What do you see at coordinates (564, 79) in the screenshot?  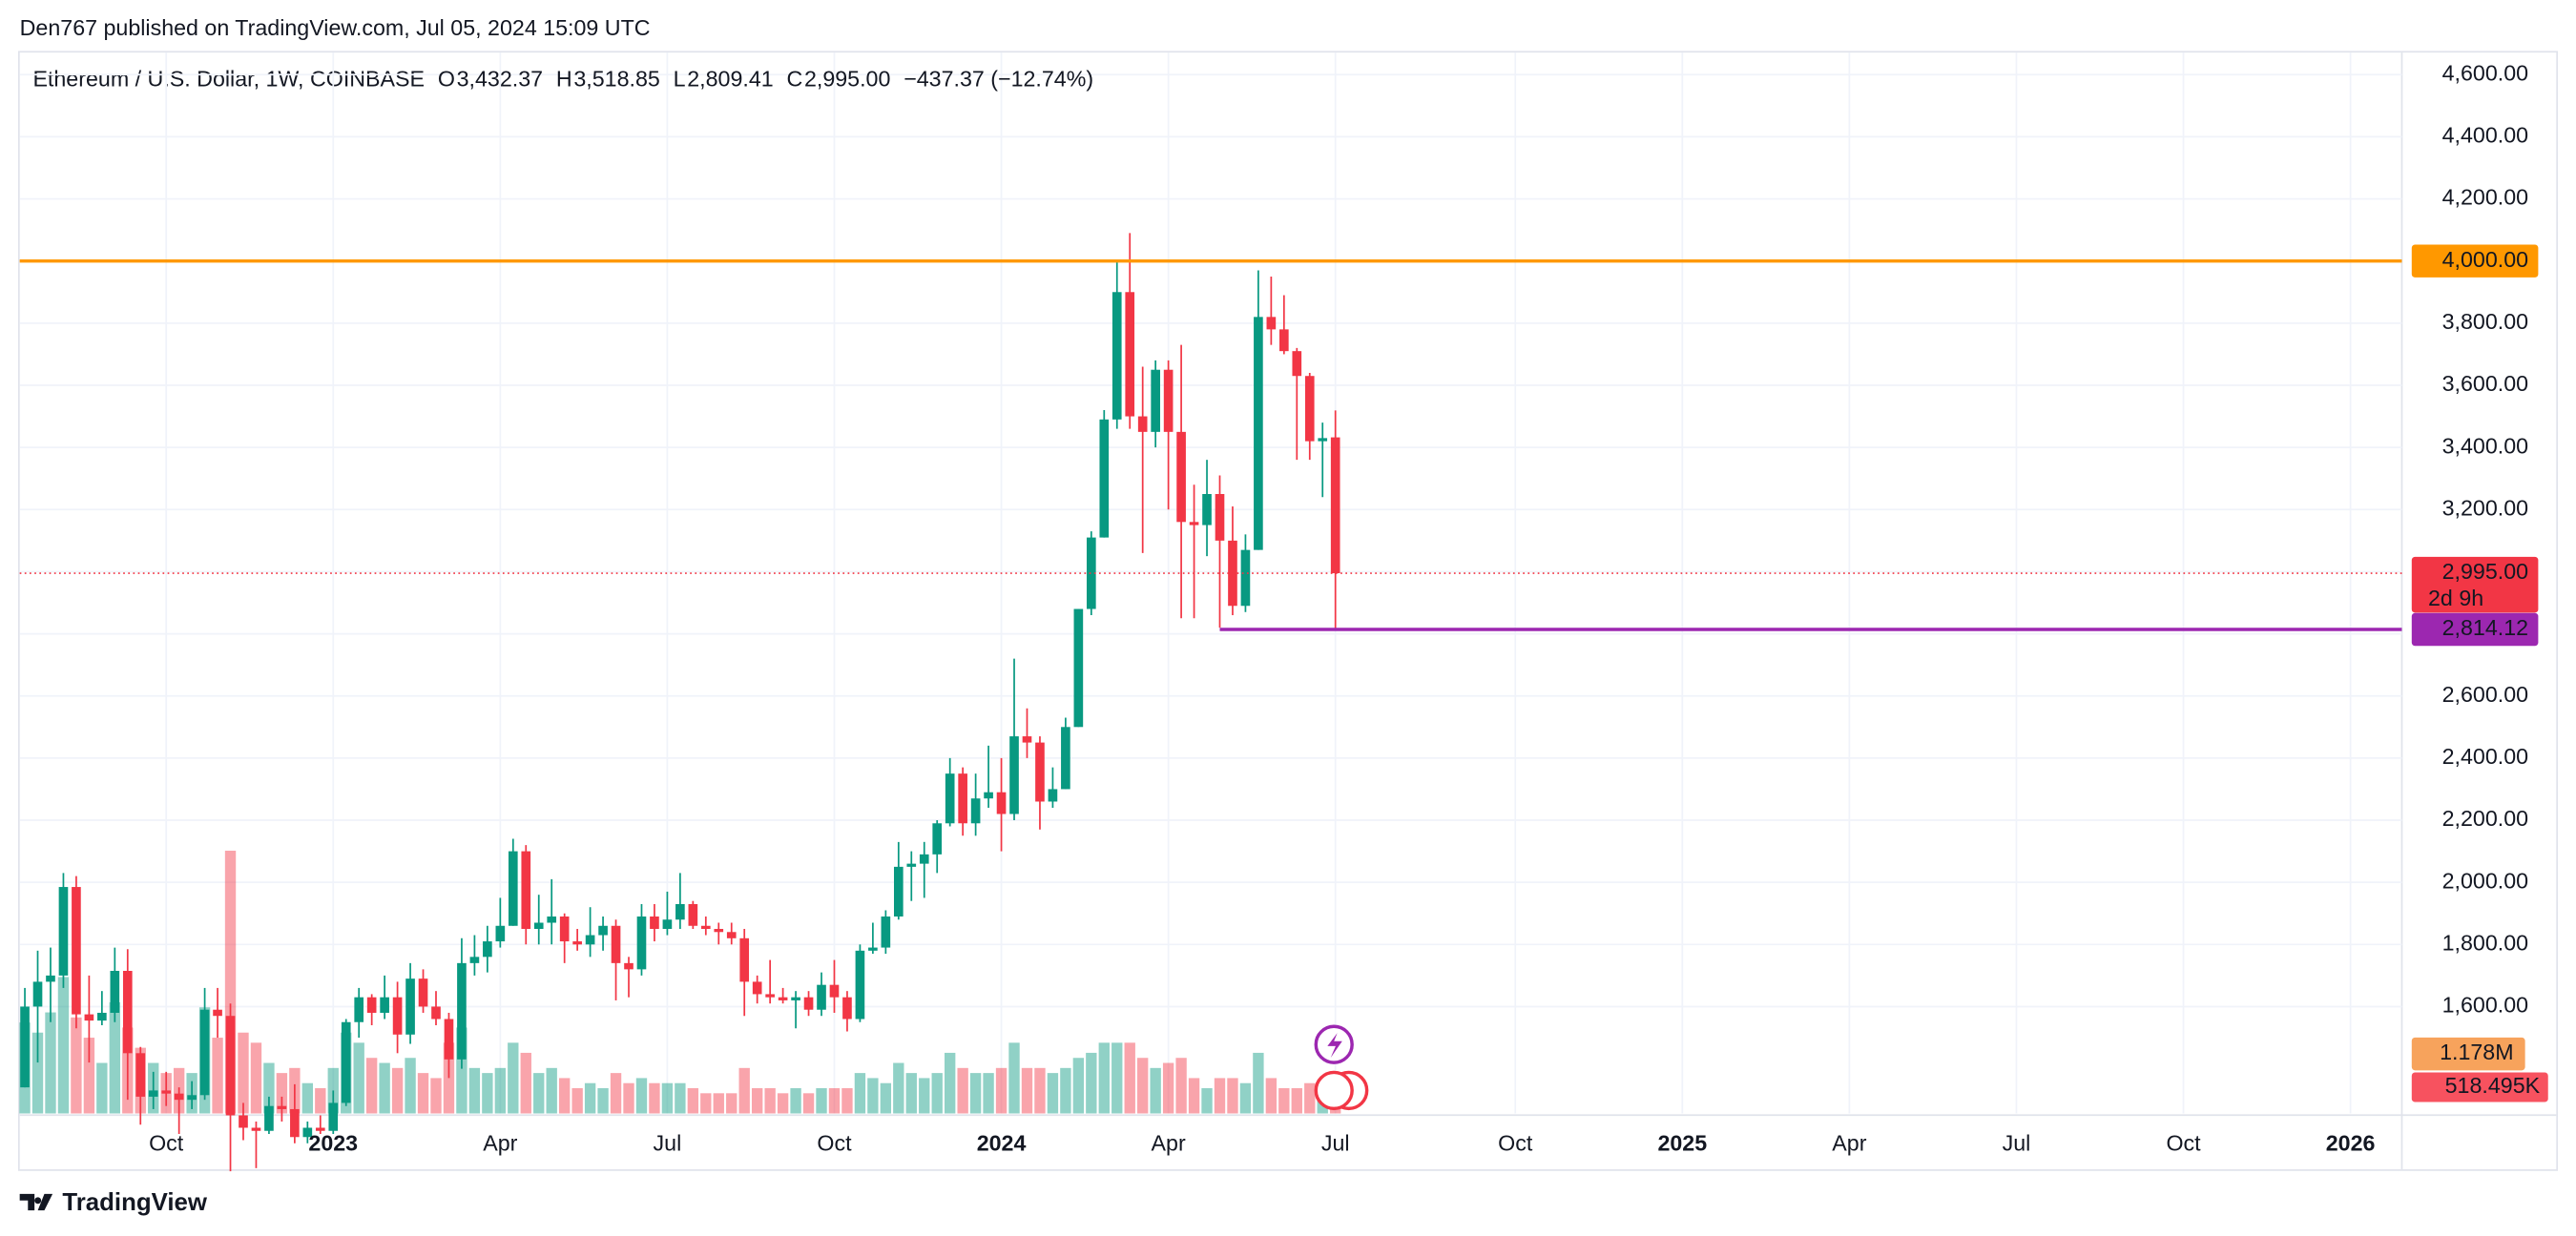 I see `legend-key: H` at bounding box center [564, 79].